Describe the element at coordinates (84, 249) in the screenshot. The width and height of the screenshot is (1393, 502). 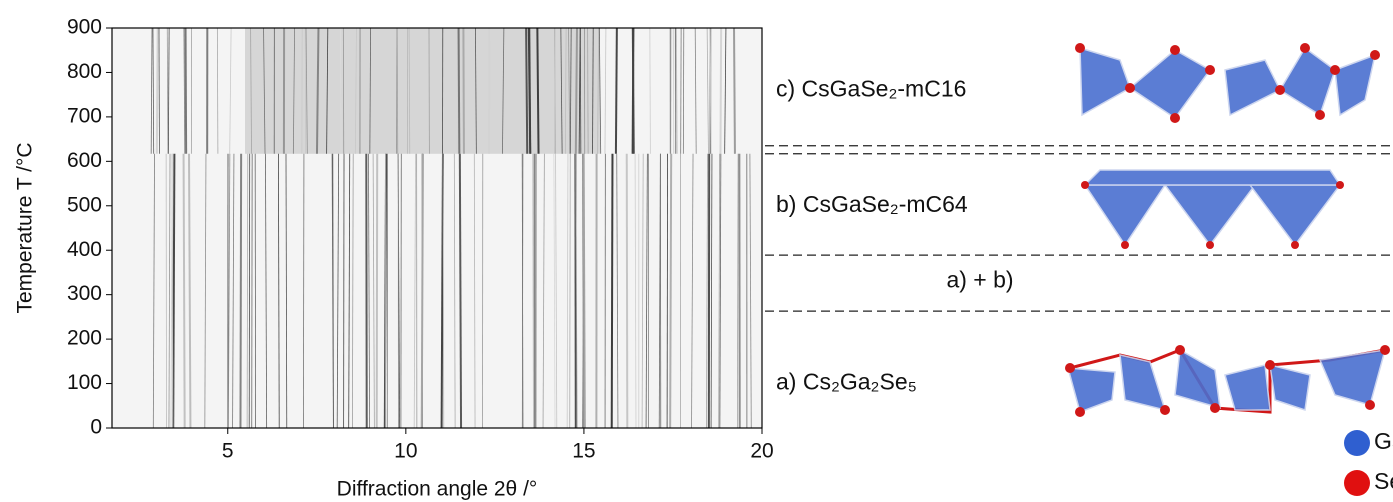
I see `y-tick-label: 400` at that location.